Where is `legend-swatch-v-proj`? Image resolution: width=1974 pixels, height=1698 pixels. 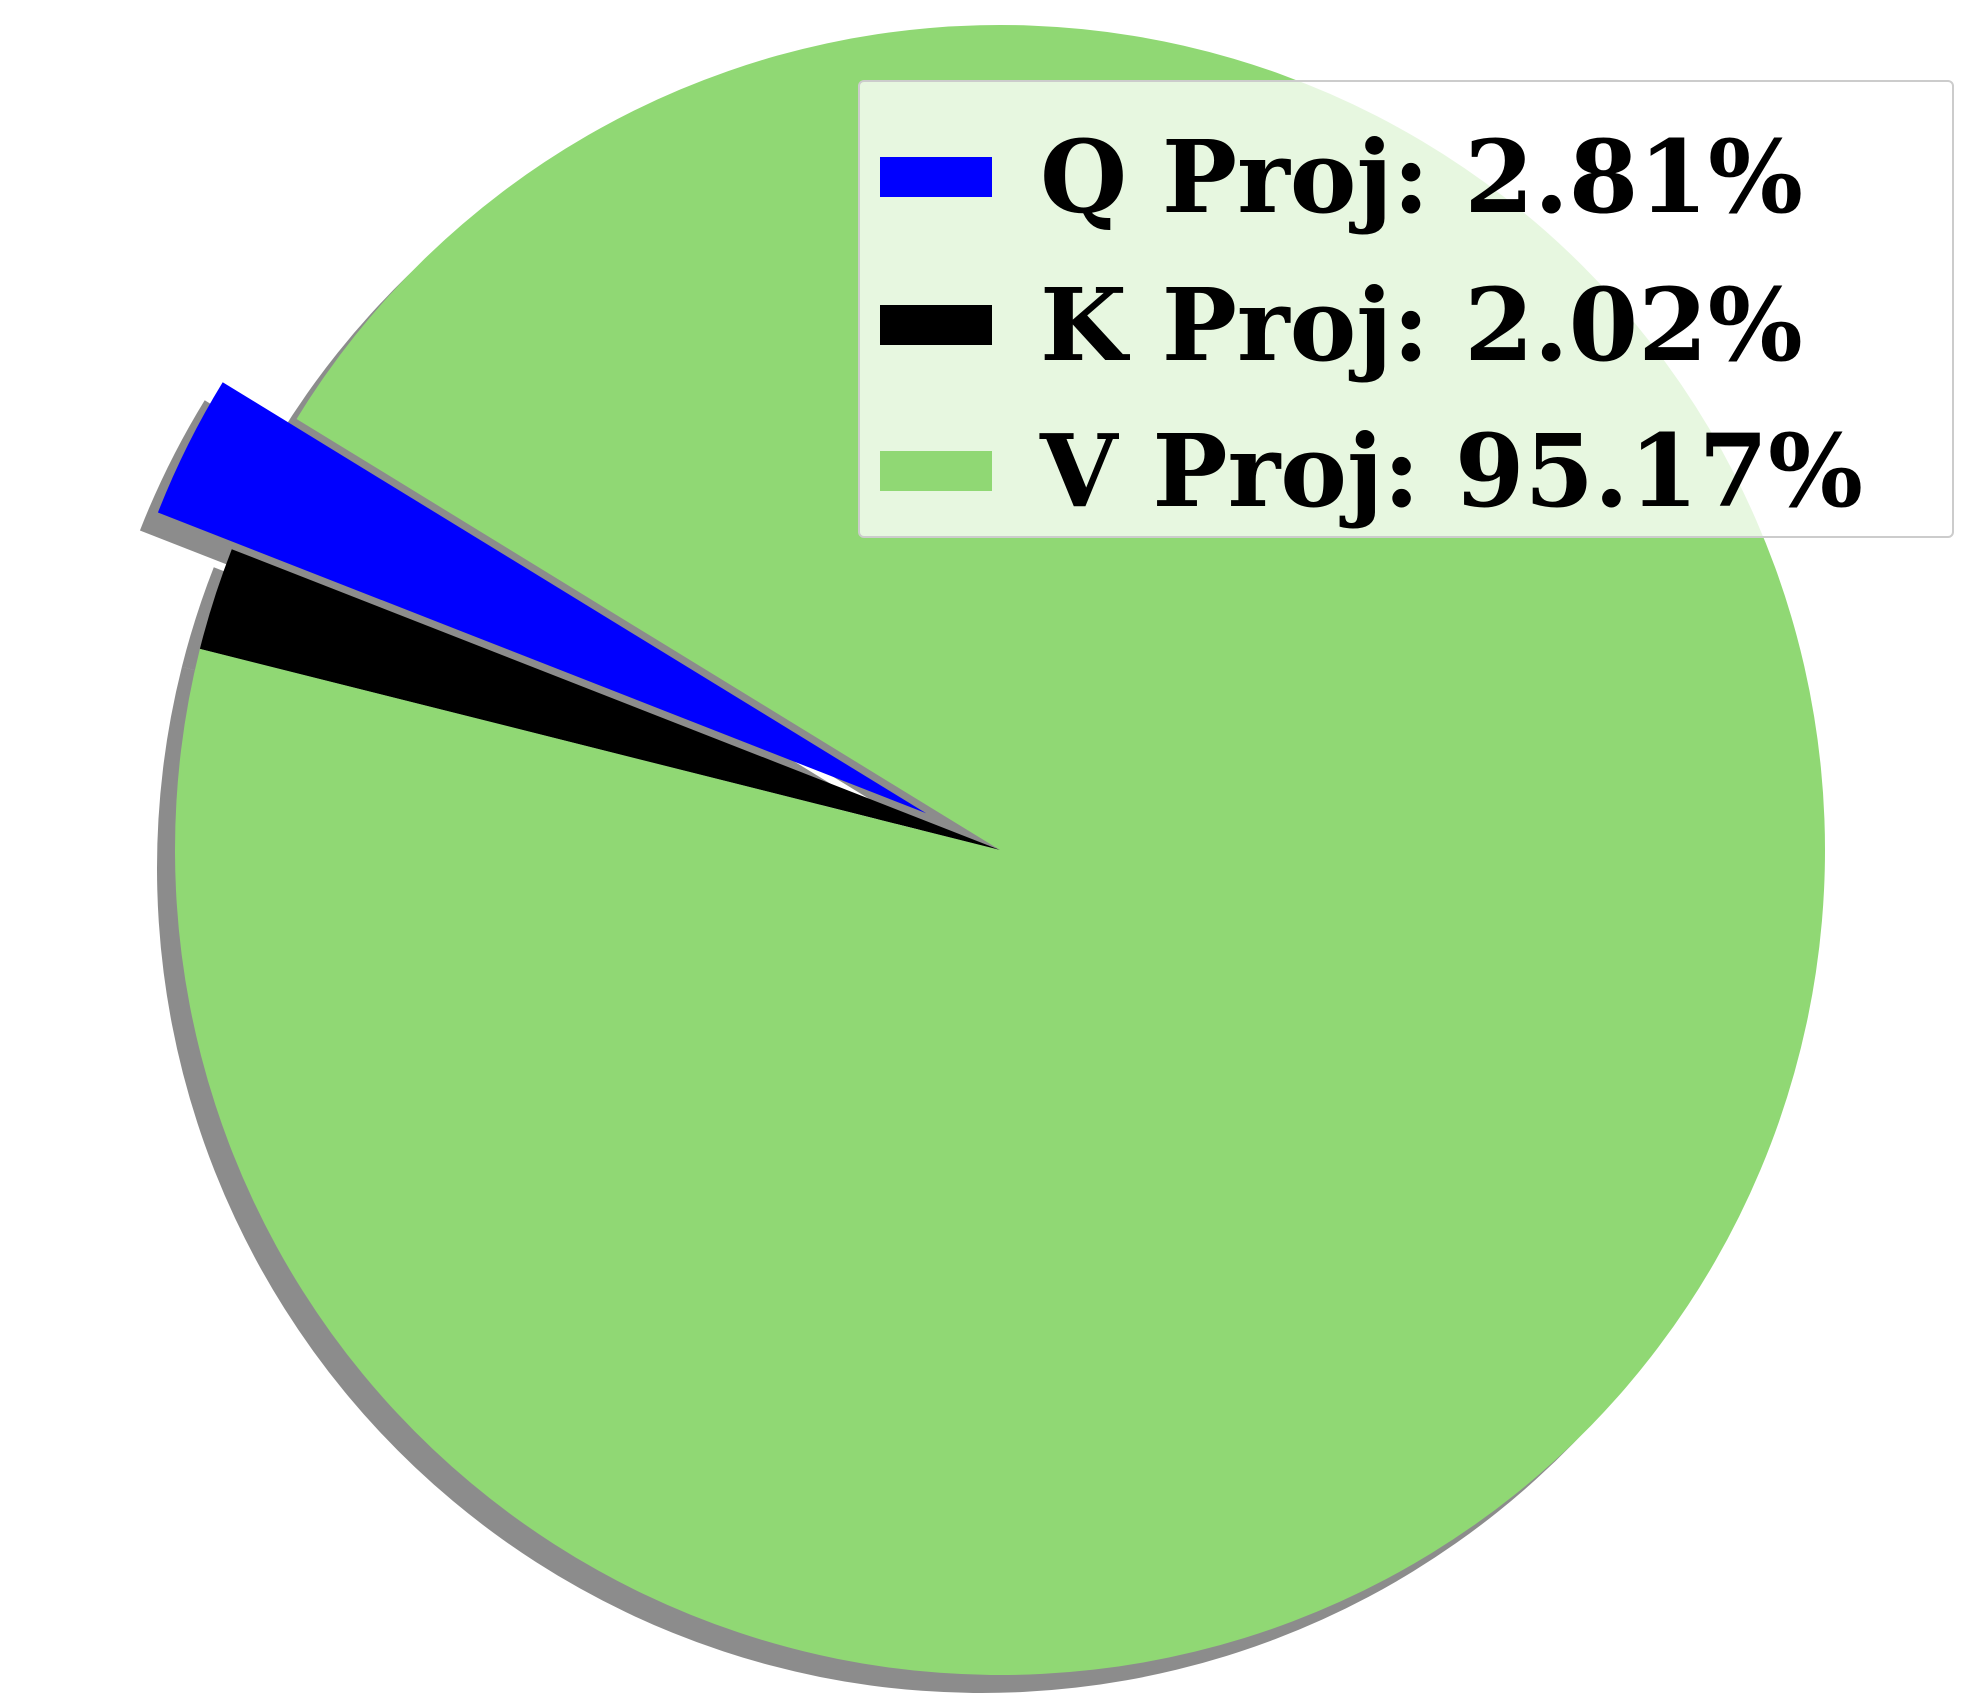 legend-swatch-v-proj is located at coordinates (936, 471).